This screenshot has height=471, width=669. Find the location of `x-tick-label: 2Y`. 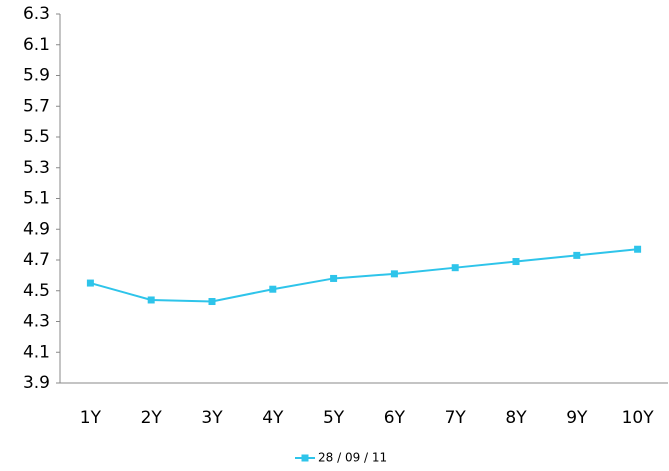

x-tick-label: 2Y is located at coordinates (152, 418).